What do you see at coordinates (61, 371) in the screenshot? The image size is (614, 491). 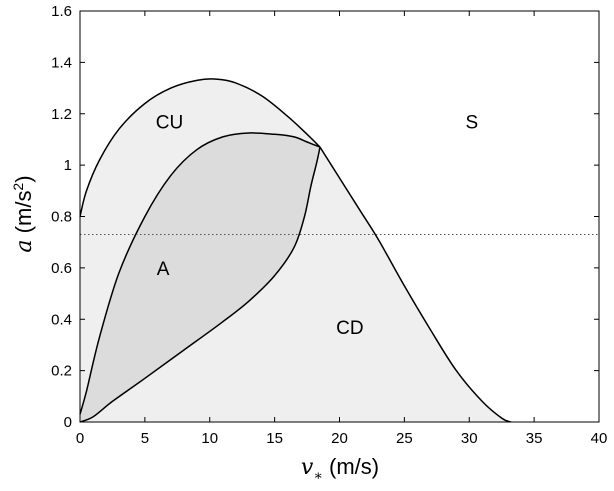 I see `y-tick-label: 0.2` at bounding box center [61, 371].